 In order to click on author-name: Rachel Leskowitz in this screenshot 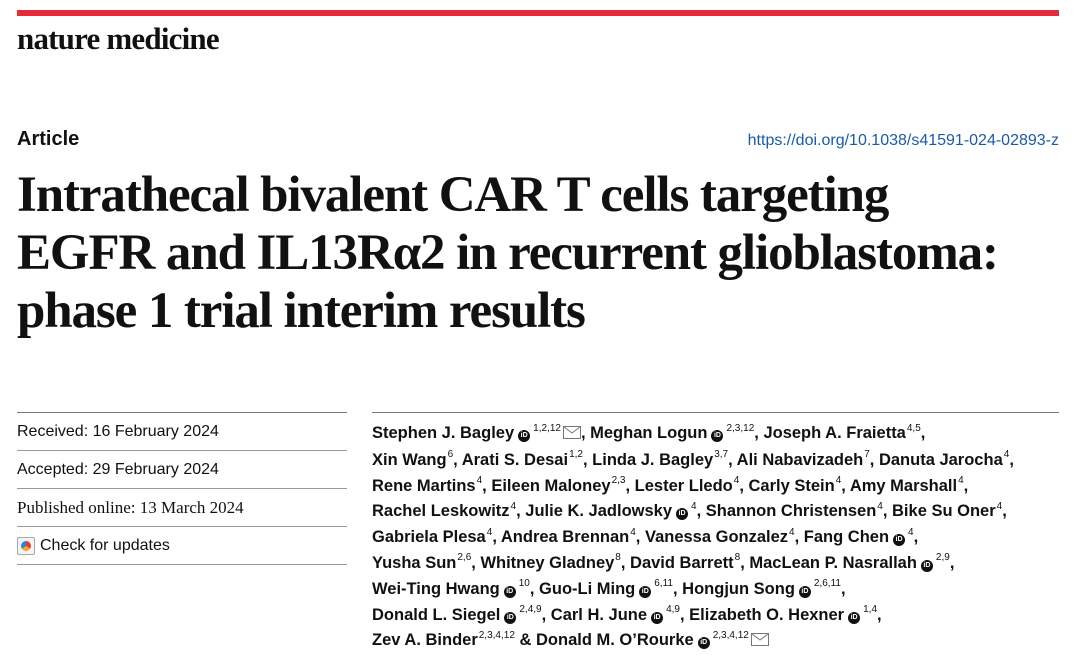, I will do `click(441, 511)`.